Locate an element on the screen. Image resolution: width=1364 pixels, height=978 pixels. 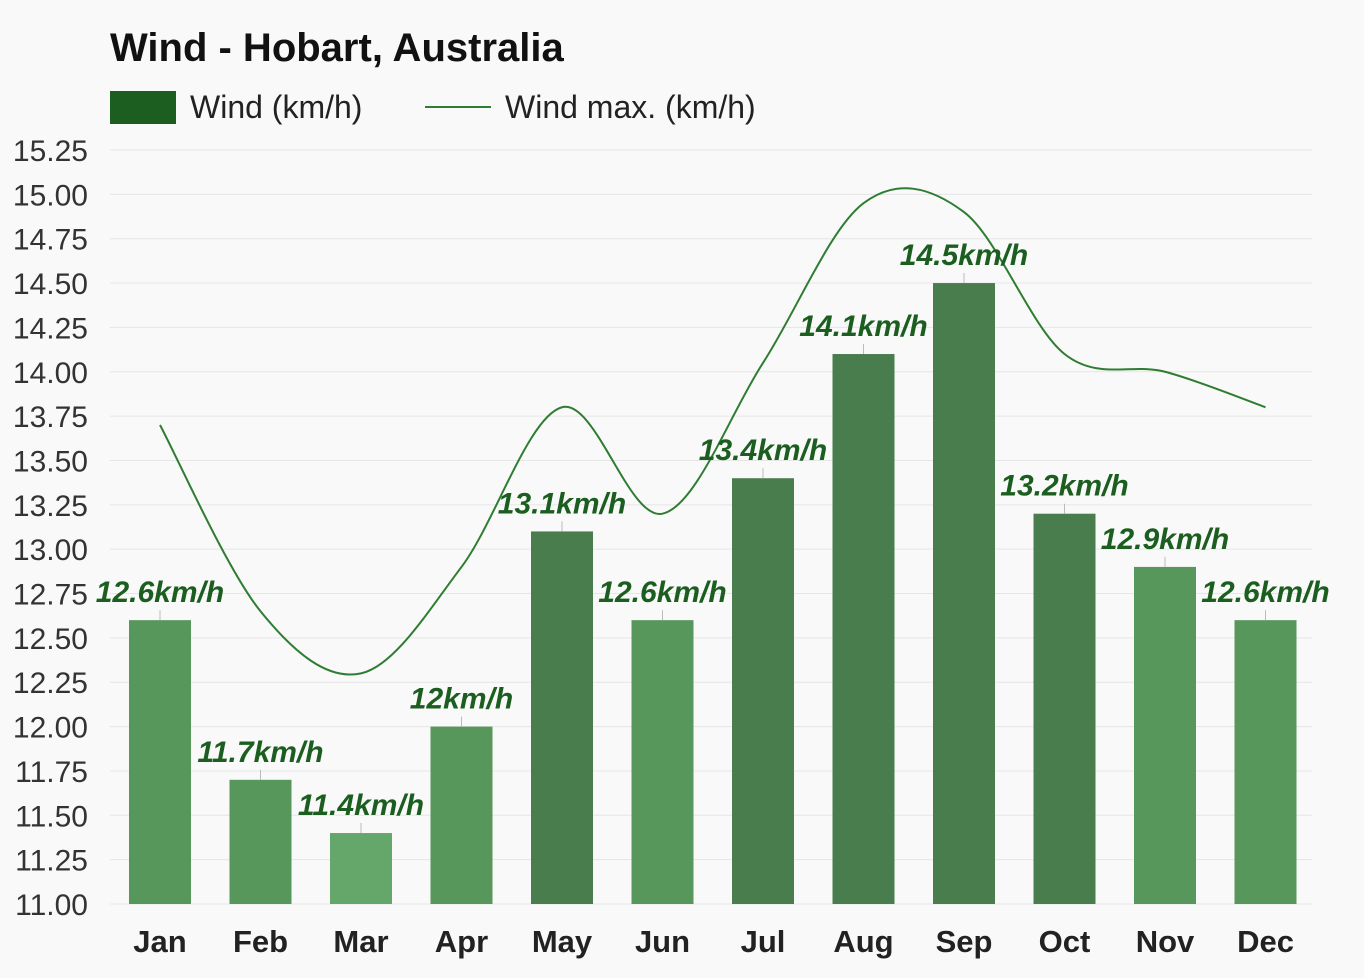
y-tick-label: 14.00 is located at coordinates (50, 373).